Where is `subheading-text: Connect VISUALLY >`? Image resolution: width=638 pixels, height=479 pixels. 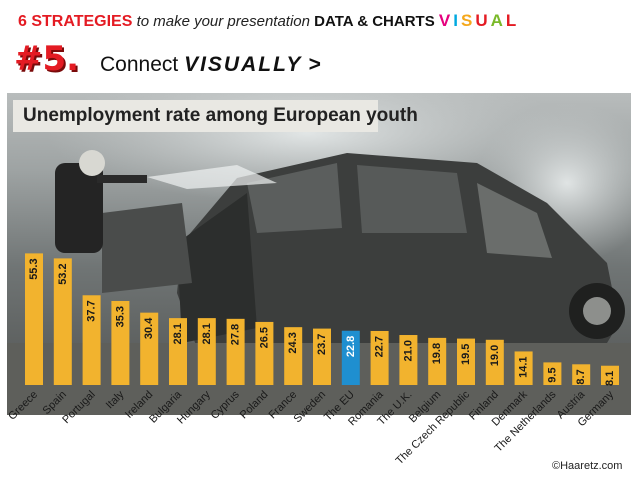 subheading-text: Connect VISUALLY > is located at coordinates (211, 65).